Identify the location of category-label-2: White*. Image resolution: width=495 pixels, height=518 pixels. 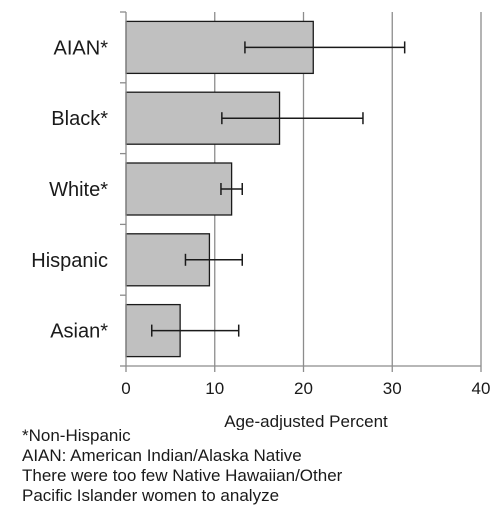
(78, 190).